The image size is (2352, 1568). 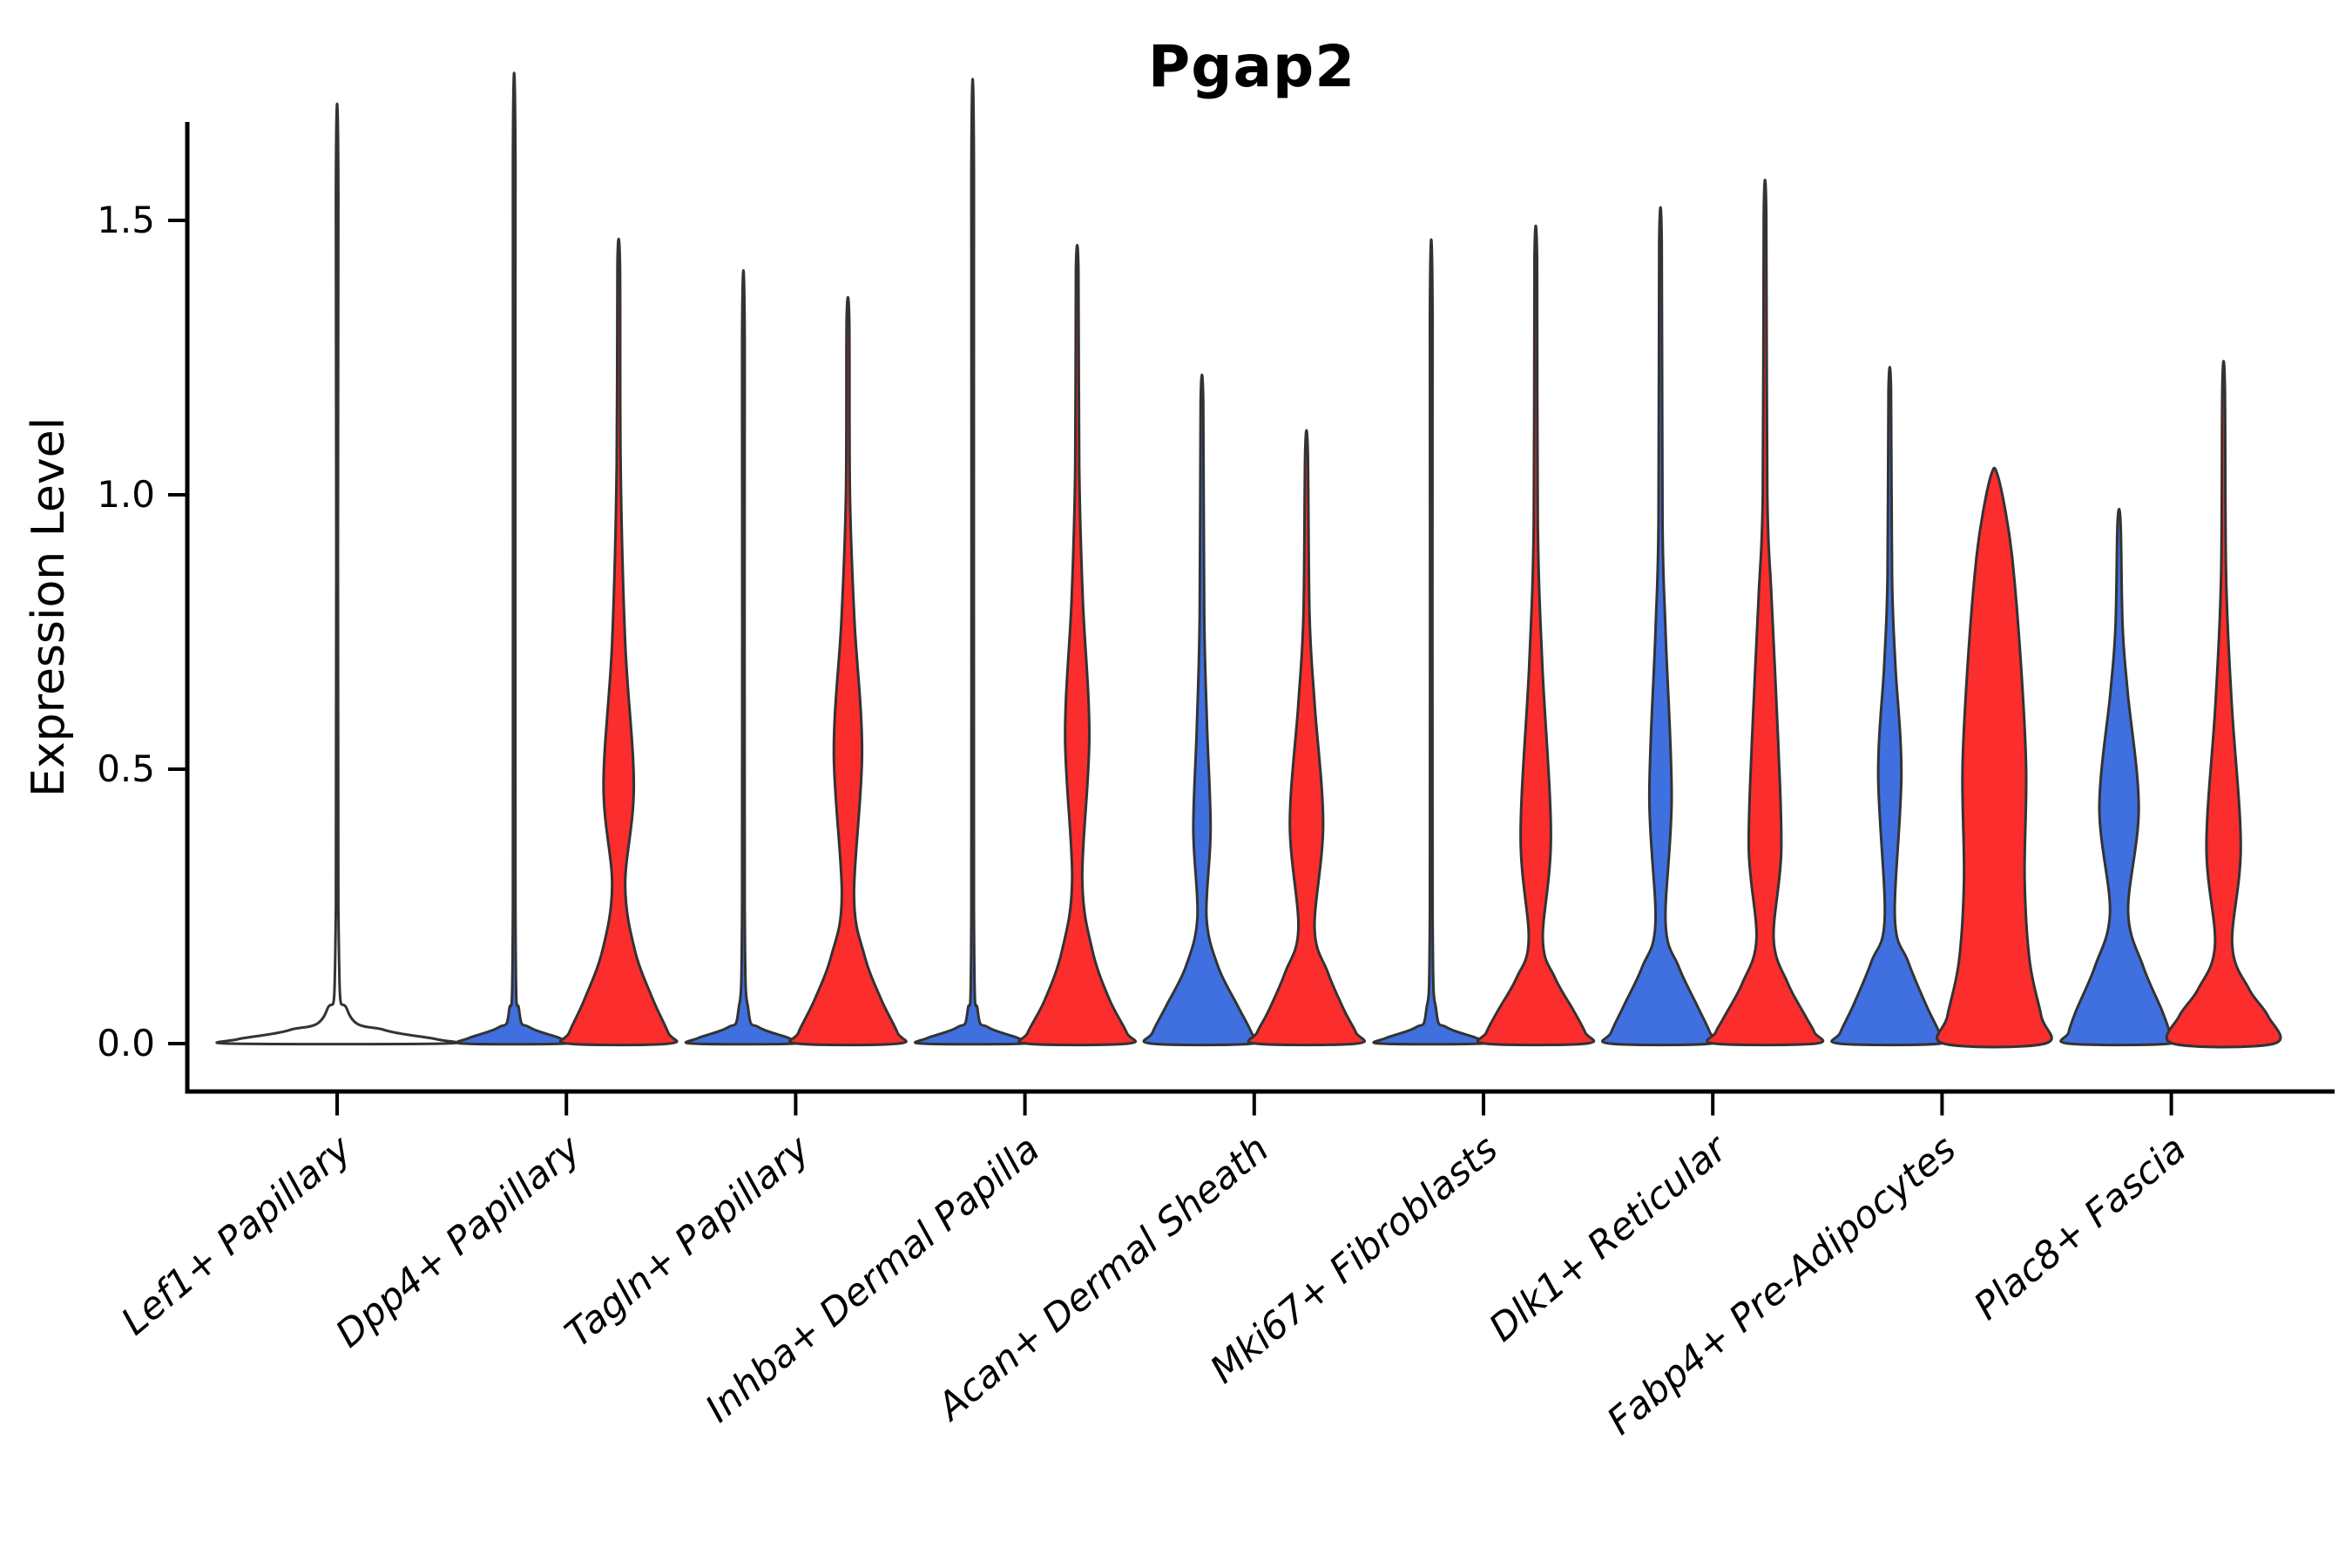 What do you see at coordinates (1765, 613) in the screenshot?
I see `violin-red-dlk1` at bounding box center [1765, 613].